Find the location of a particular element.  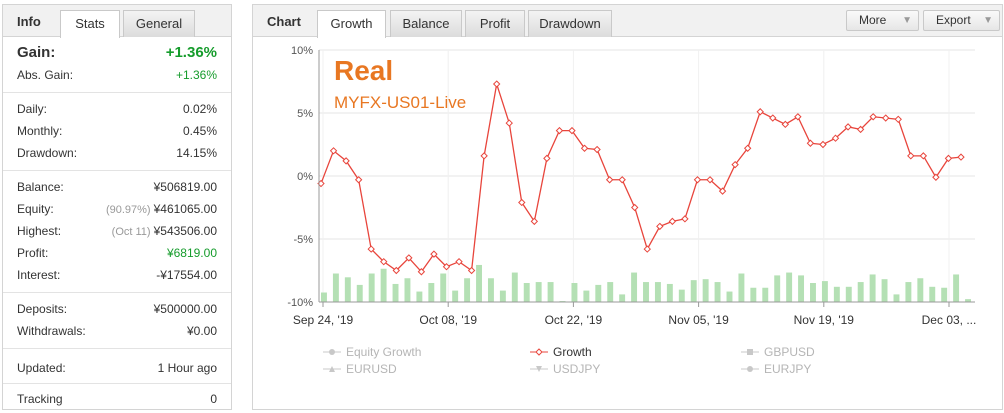

equity-percent: (90.97%) is located at coordinates (128, 210).